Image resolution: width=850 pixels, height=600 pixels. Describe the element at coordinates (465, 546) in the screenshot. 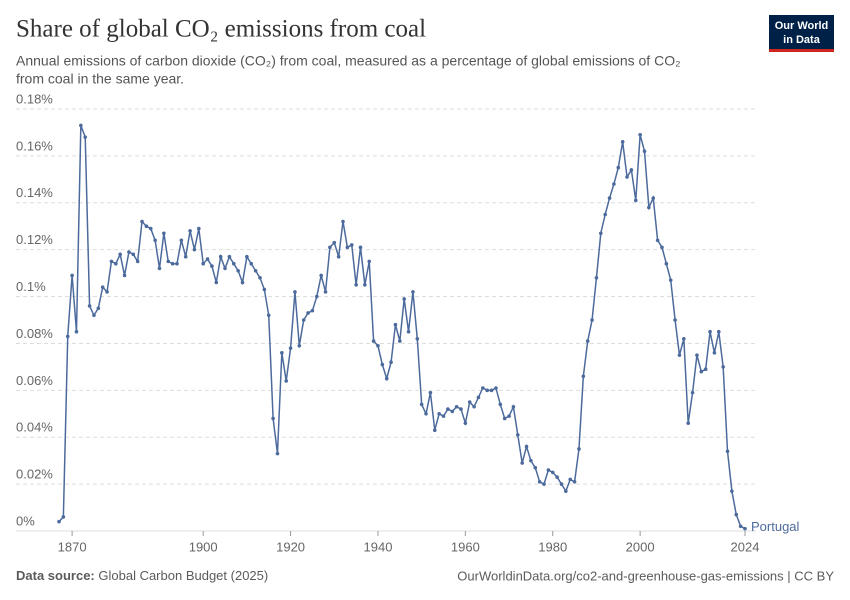

I see `x-tick-label: 1960` at that location.